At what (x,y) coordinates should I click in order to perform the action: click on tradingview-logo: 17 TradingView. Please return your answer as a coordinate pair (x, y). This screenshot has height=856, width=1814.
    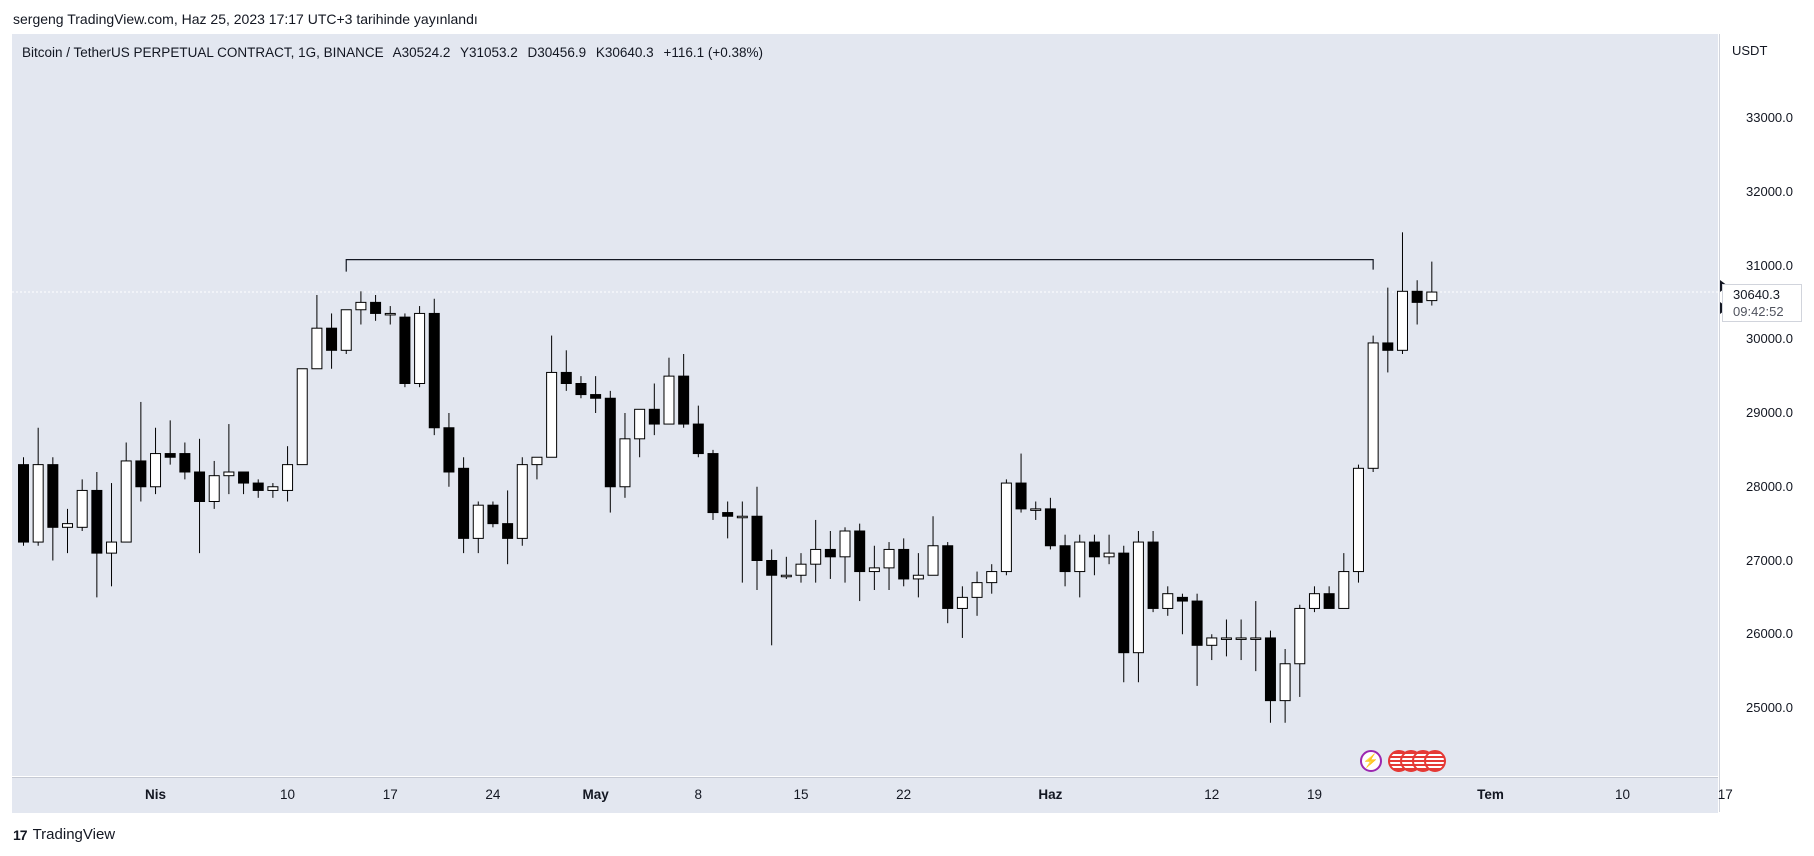
    Looking at the image, I should click on (64, 834).